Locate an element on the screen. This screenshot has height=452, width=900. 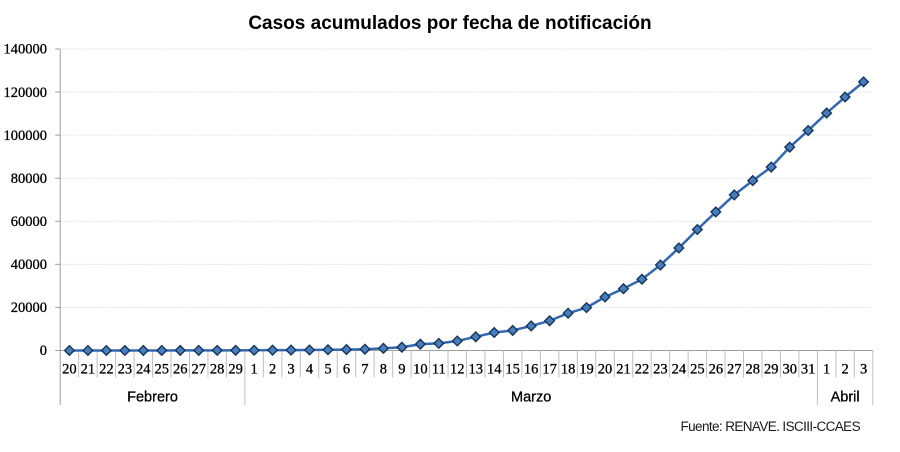
svg-text: 7 is located at coordinates (364, 370).